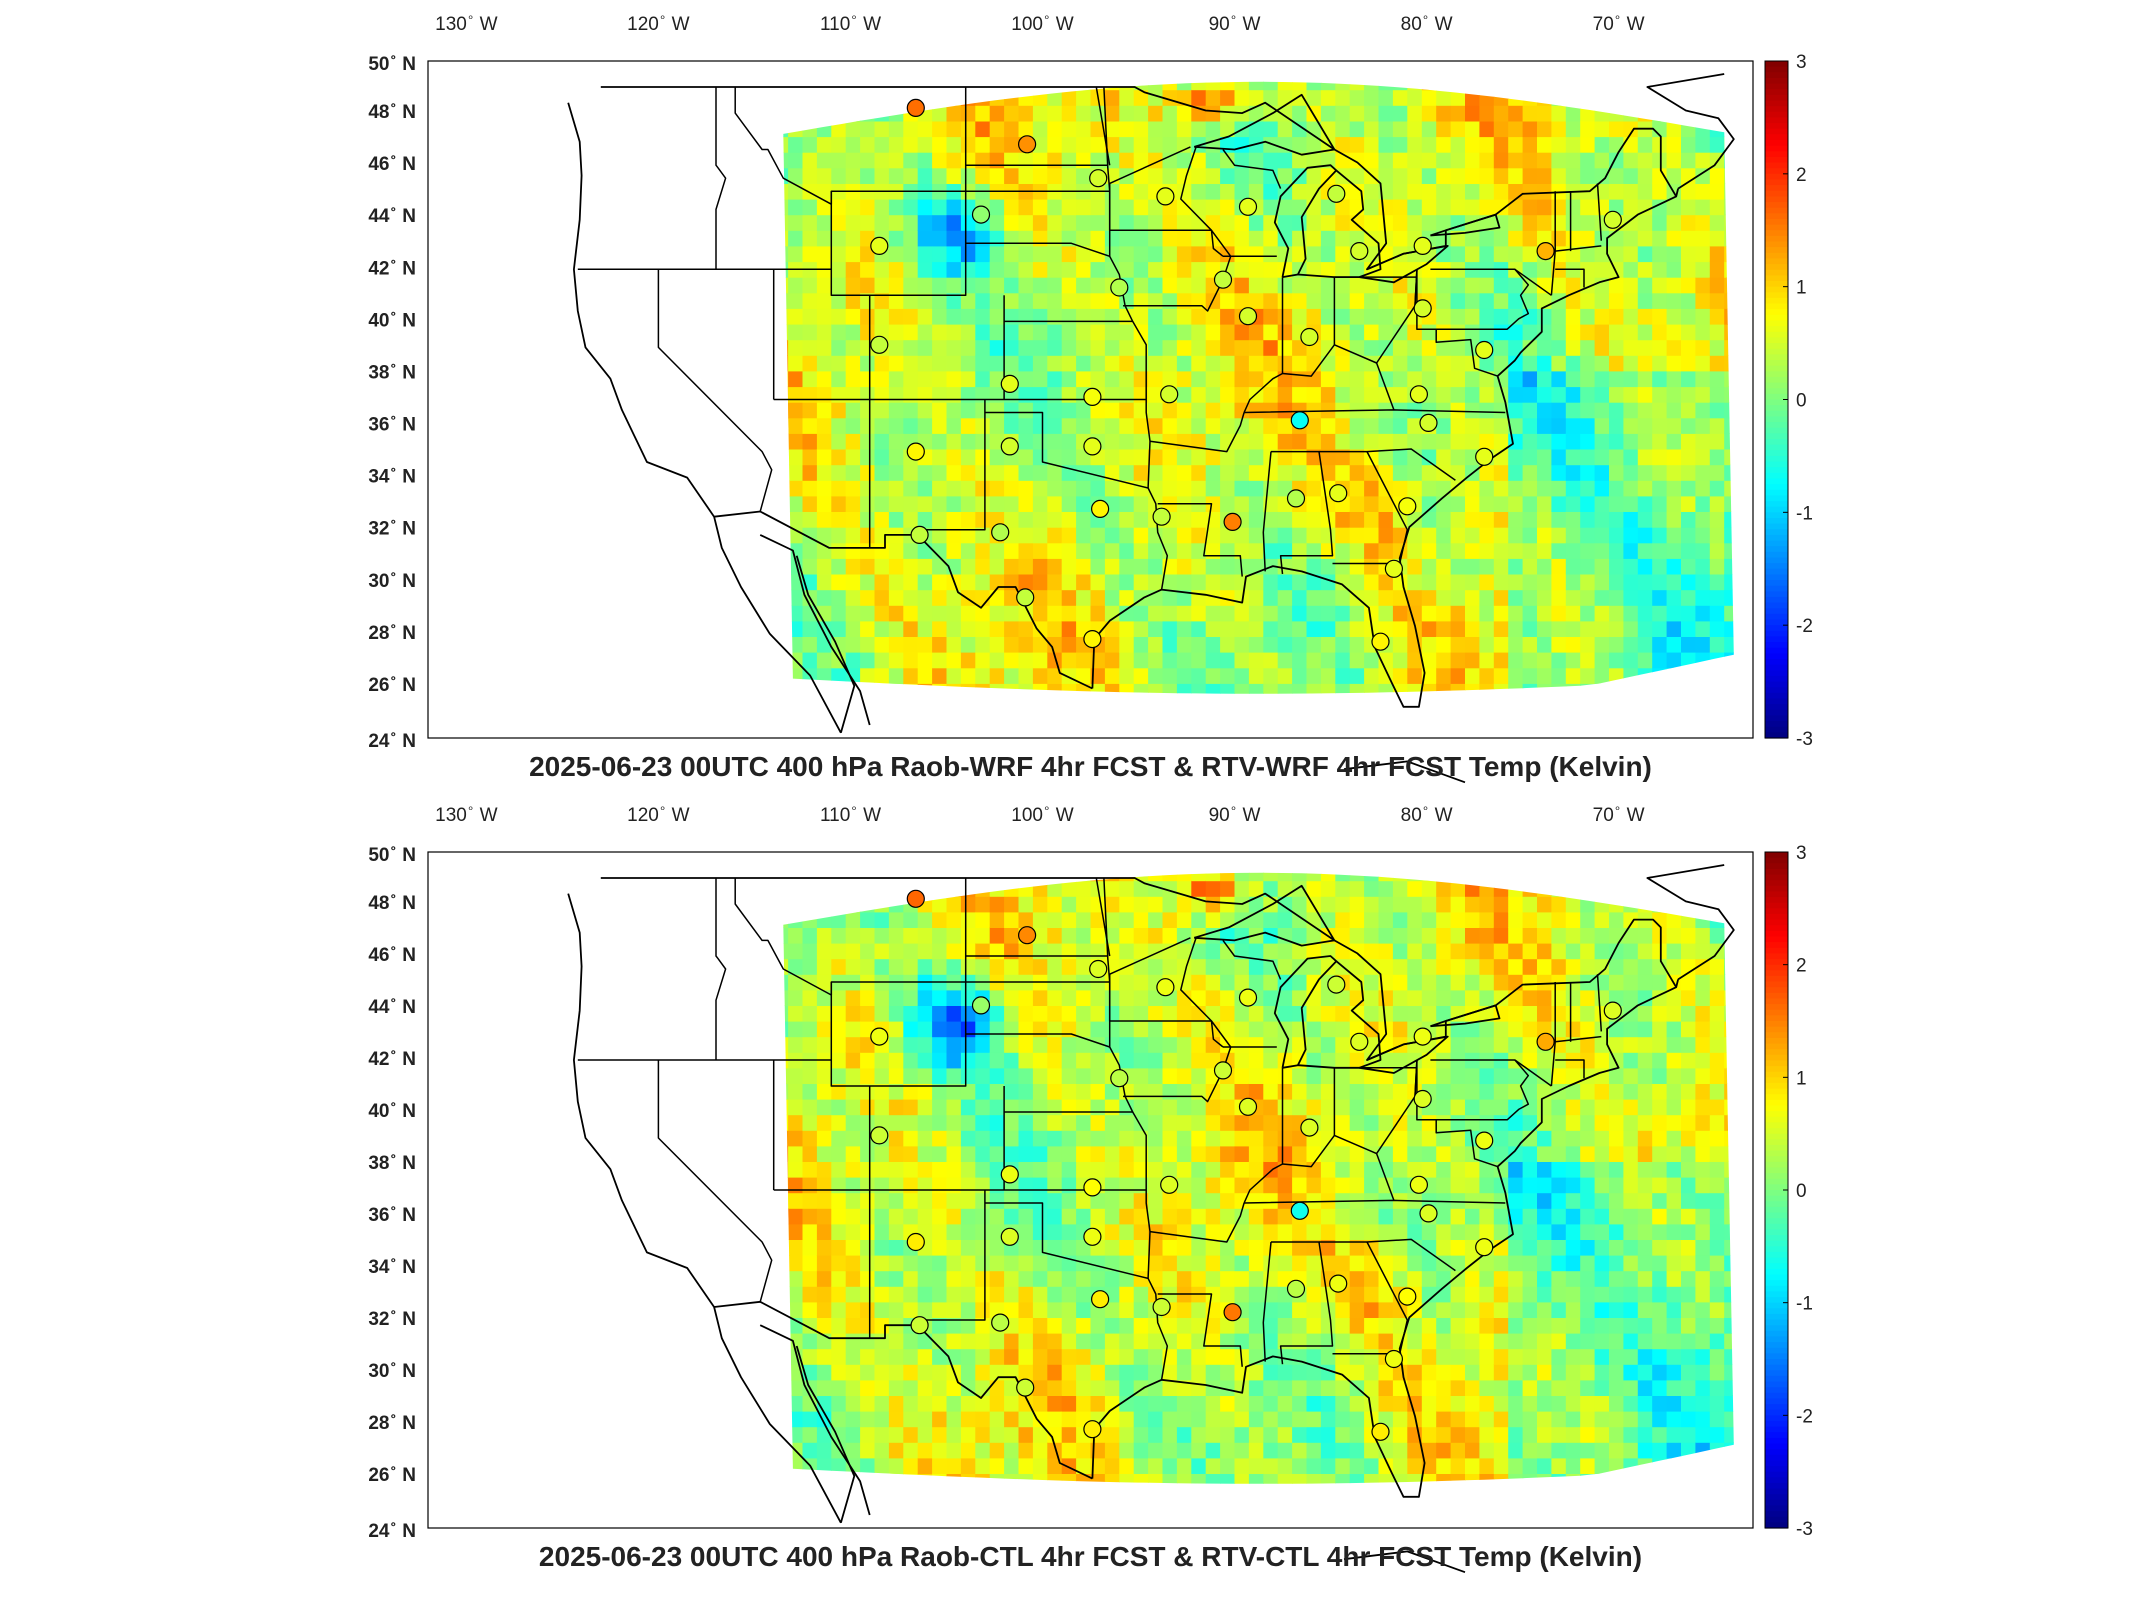  I want to click on border-cuba, so click(1404, 1562).